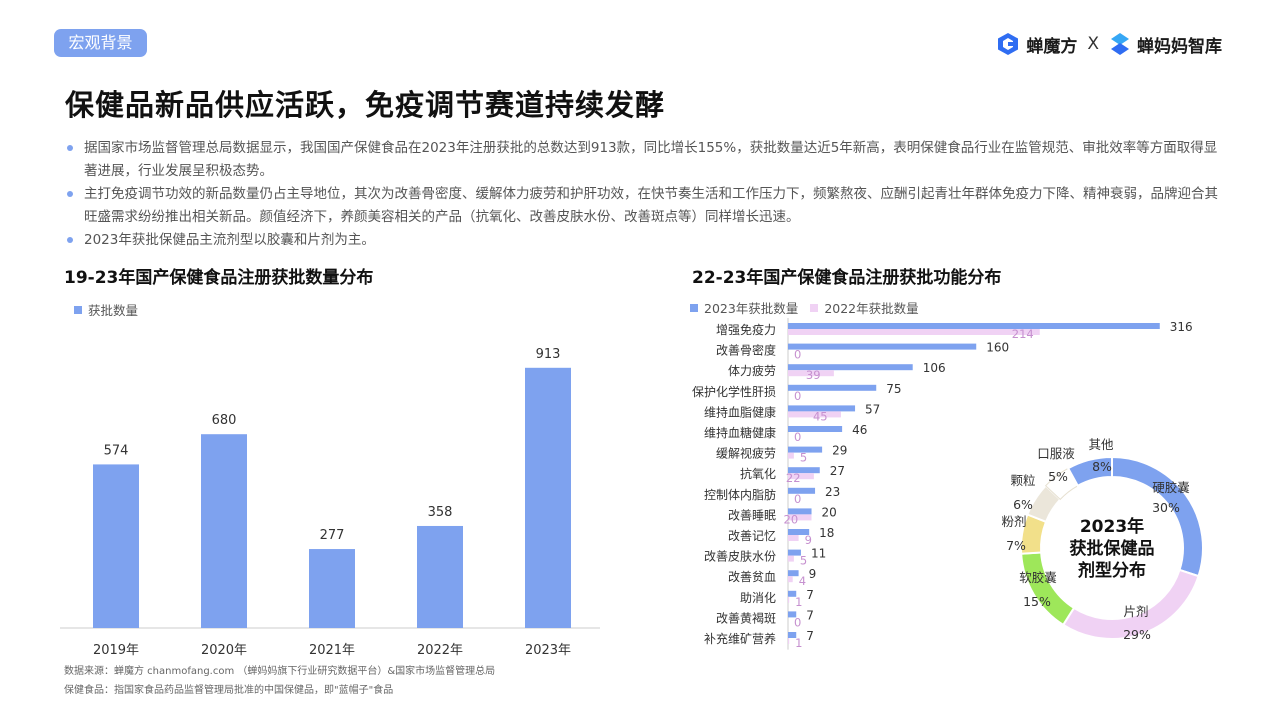 Image resolution: width=1280 pixels, height=719 pixels. What do you see at coordinates (746, 329) in the screenshot?
I see `category-label: 增强免疫力` at bounding box center [746, 329].